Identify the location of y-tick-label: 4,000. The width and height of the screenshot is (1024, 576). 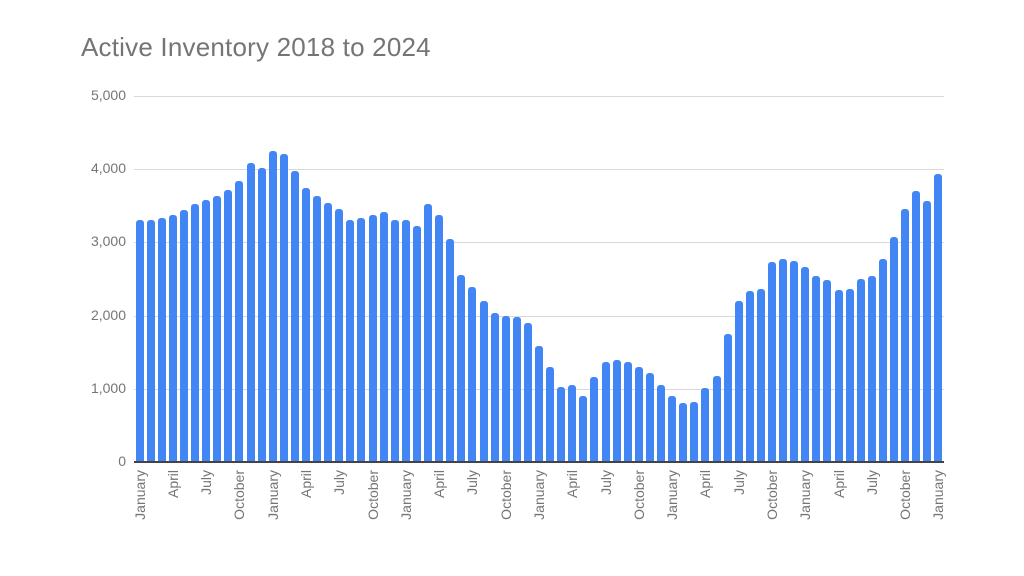
(108, 168).